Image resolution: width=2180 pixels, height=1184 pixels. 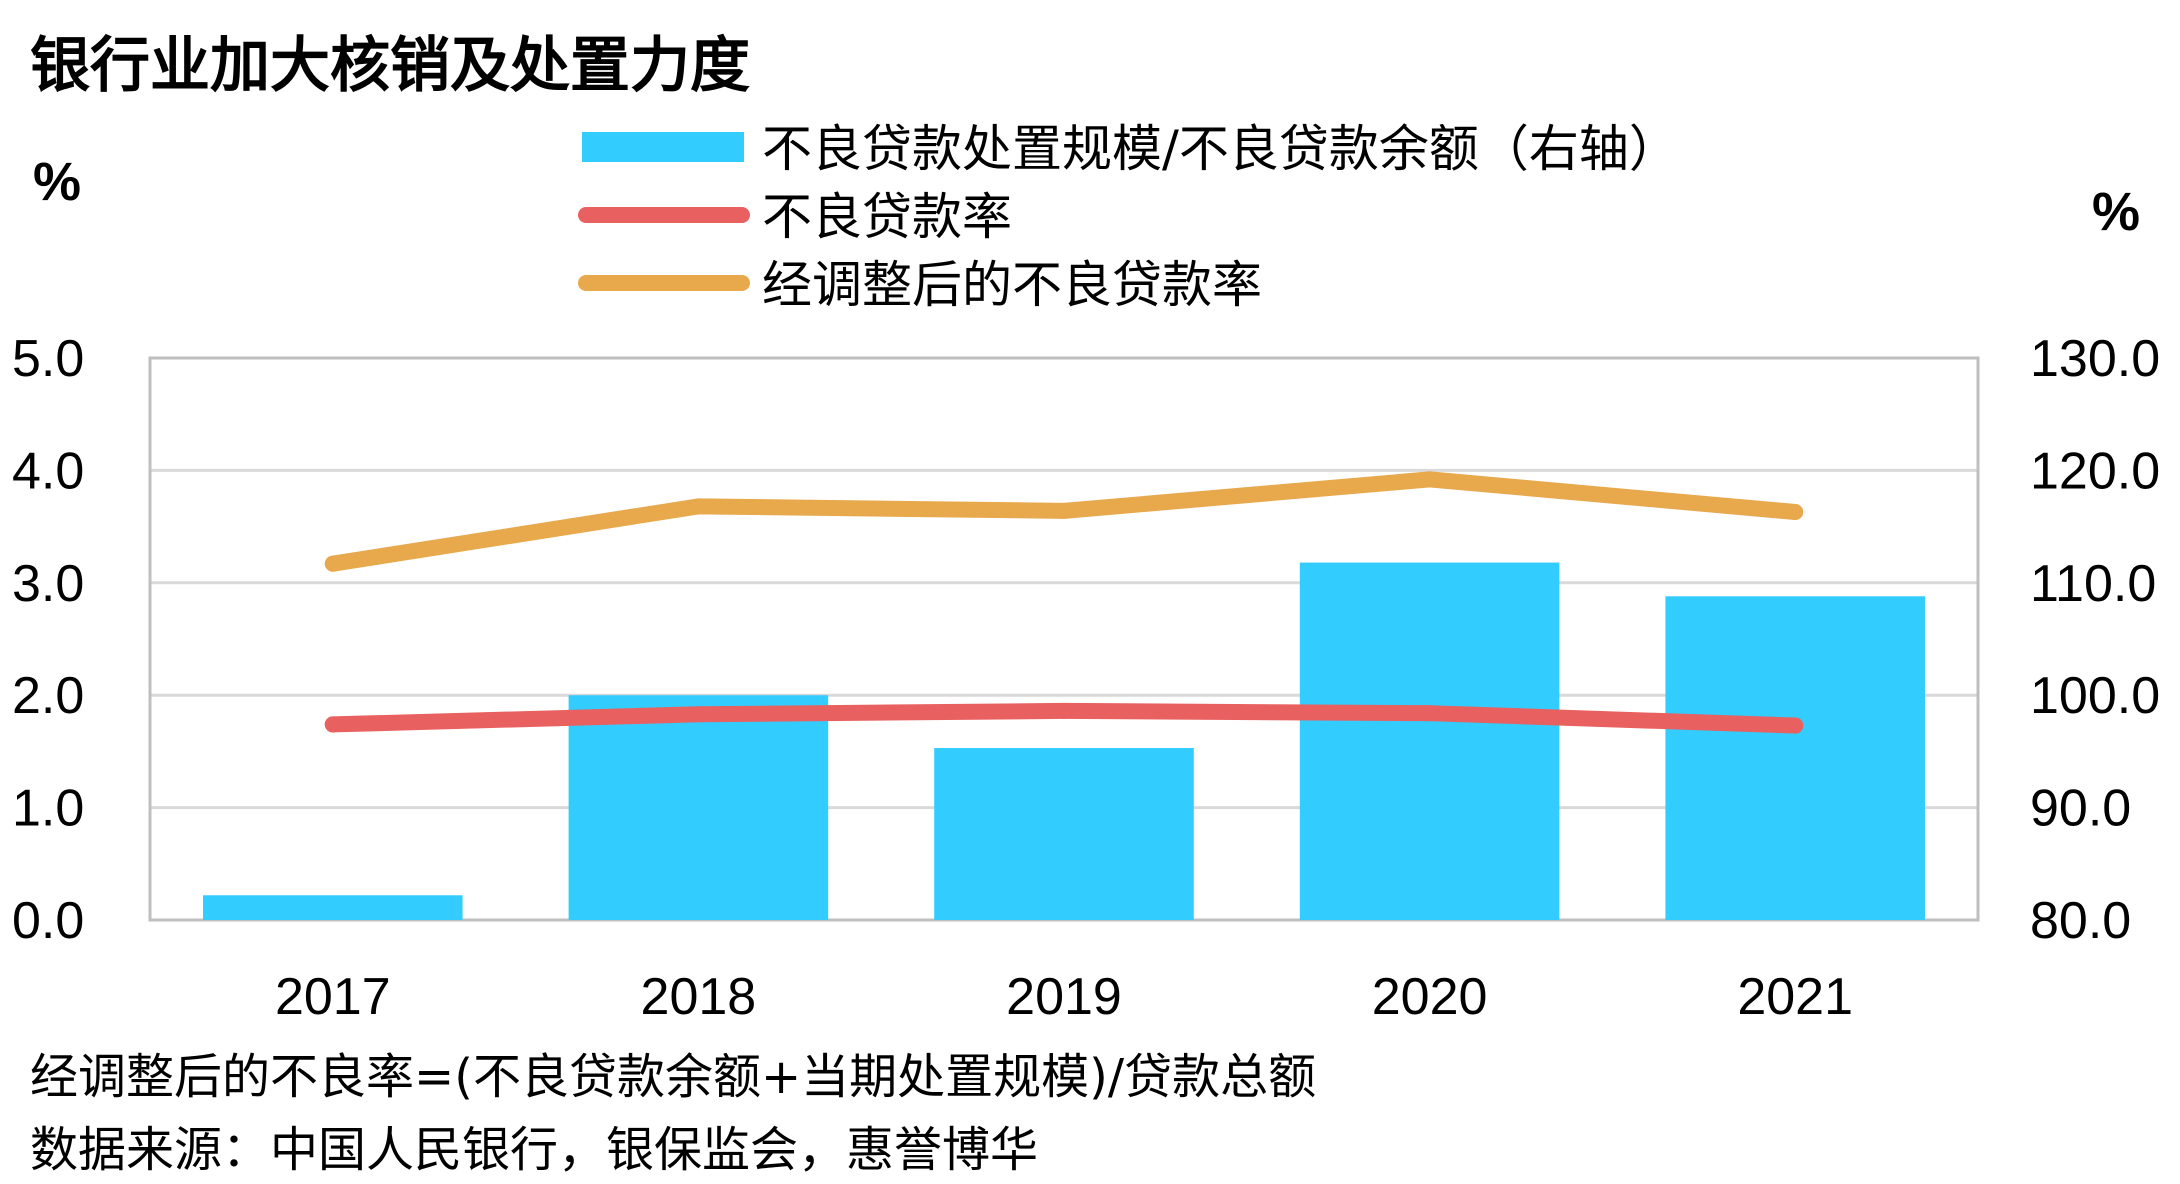 What do you see at coordinates (2095, 696) in the screenshot?
I see `right-tick-label: 100.0` at bounding box center [2095, 696].